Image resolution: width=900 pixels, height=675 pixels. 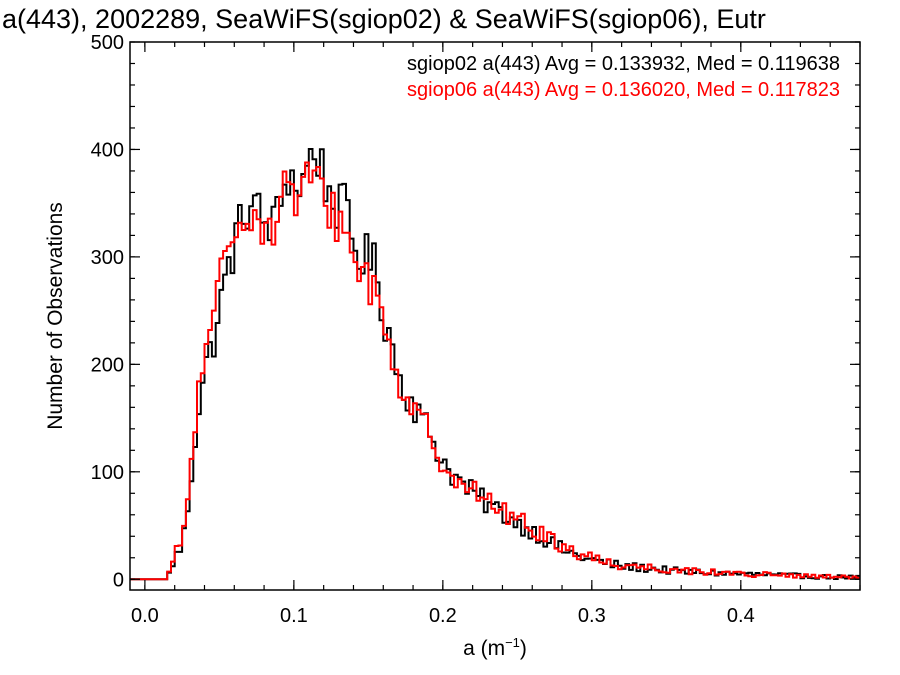 I want to click on x-tick-label: 0.0, so click(x=145, y=616).